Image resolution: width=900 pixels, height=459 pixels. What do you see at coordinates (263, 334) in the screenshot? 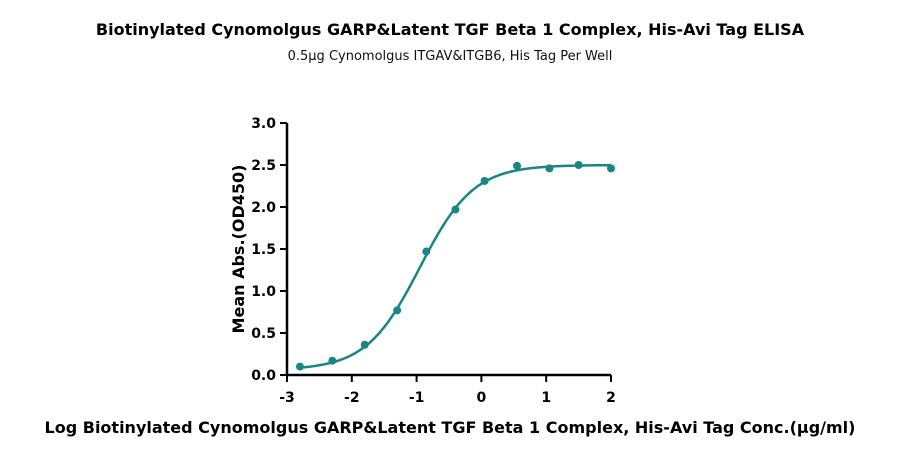
I see `y-tick-label: 0.5` at bounding box center [263, 334].